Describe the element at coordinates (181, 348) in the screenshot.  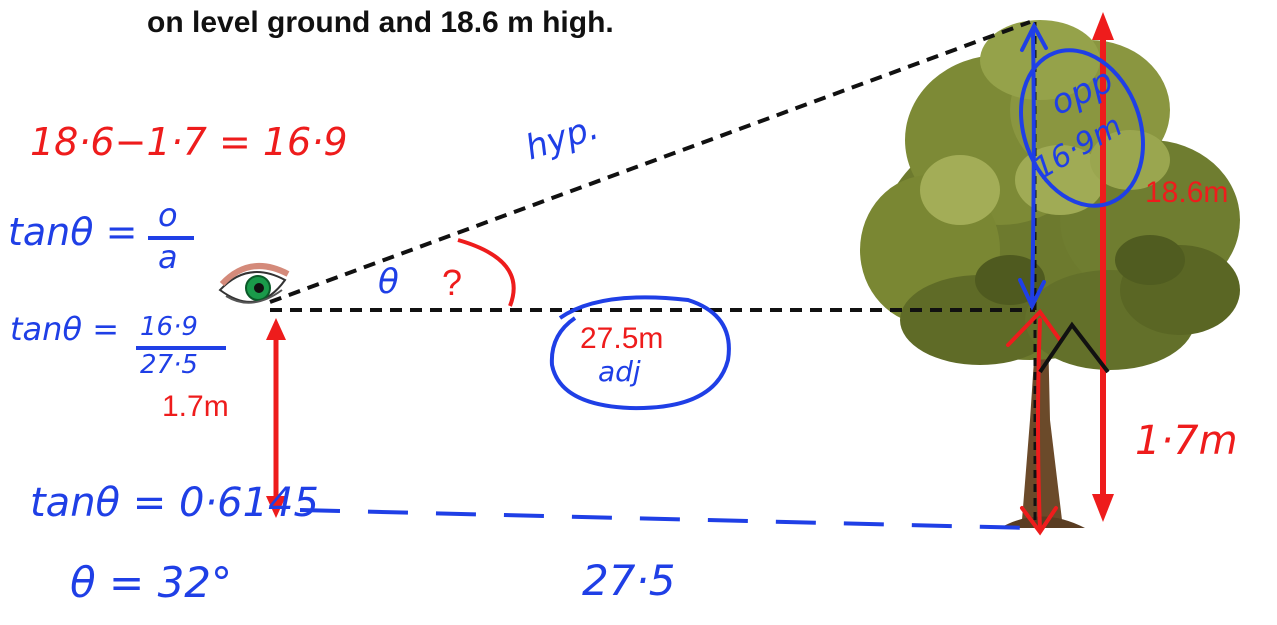
I see `tan-fraction-bar` at that location.